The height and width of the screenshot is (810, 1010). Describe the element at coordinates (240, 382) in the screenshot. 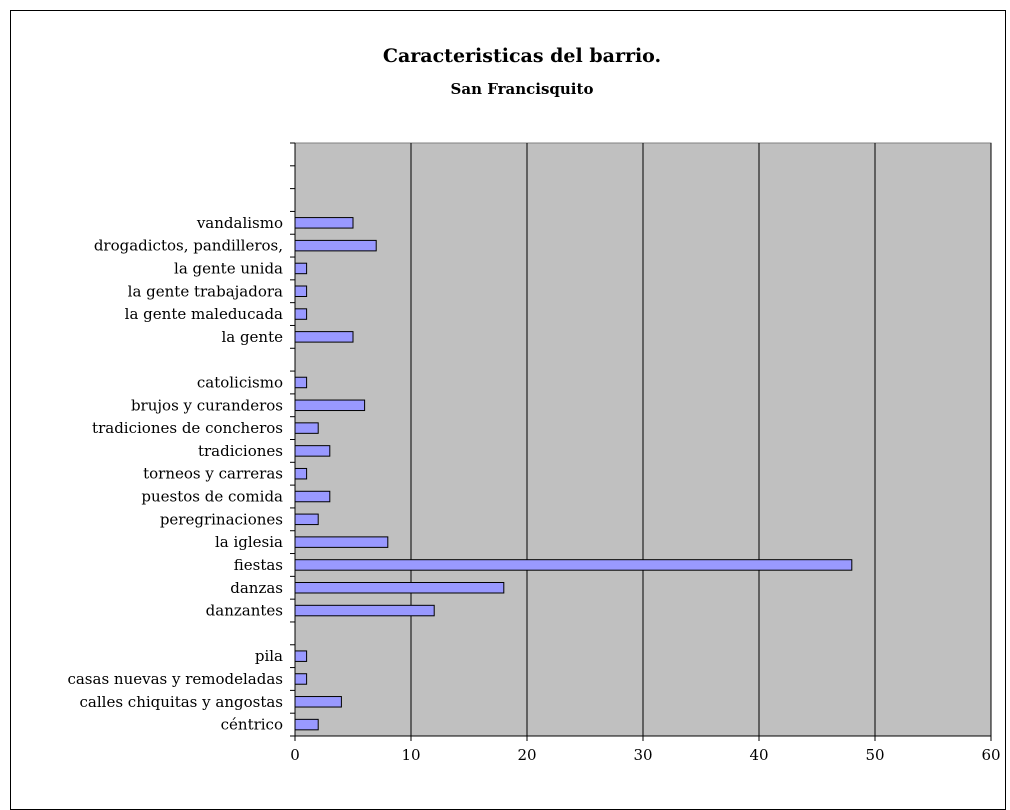

I see `y-category-label: catolicismo` at that location.